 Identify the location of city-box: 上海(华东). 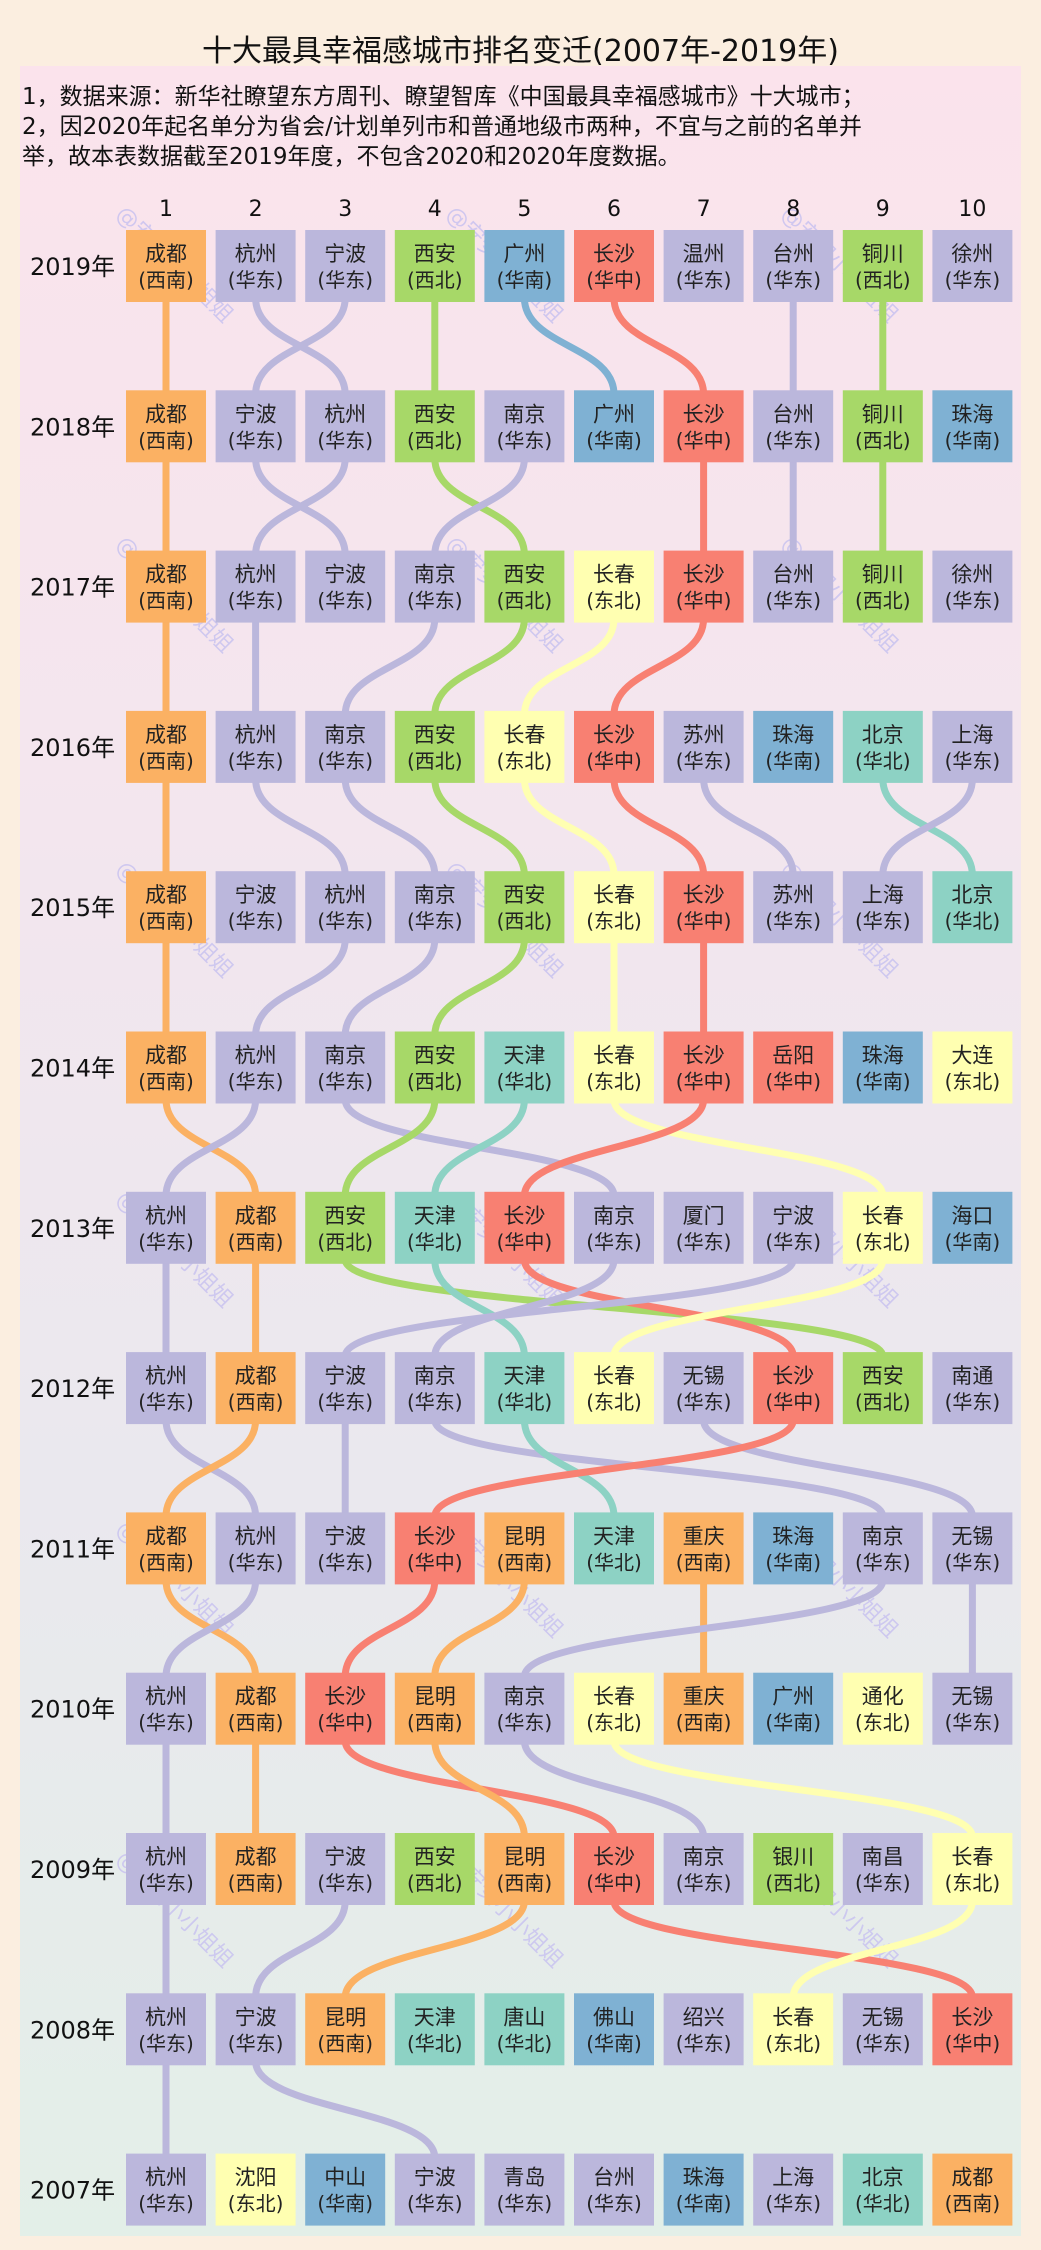
(972, 746).